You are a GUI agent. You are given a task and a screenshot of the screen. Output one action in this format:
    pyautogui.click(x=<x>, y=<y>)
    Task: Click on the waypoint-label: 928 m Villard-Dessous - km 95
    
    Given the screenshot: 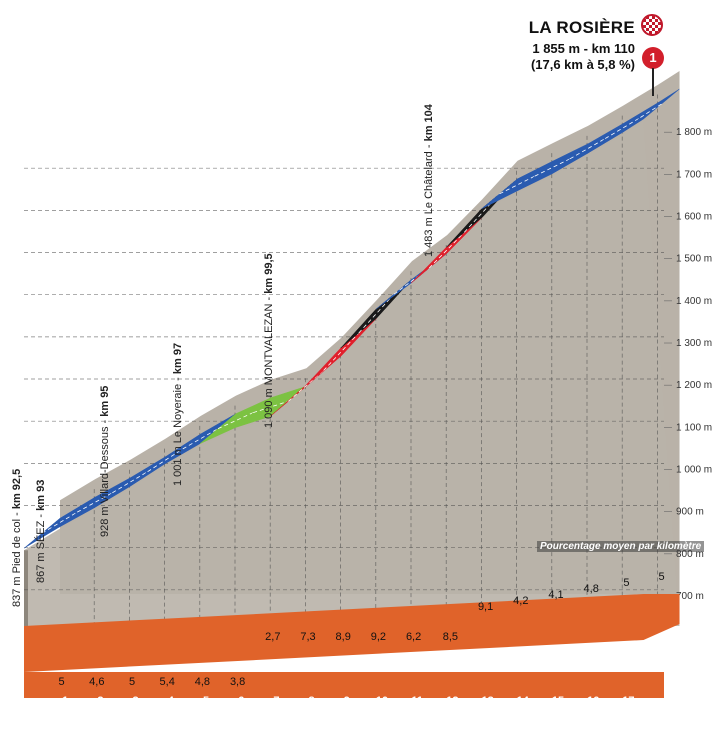 What is the action you would take?
    pyautogui.click(x=105, y=461)
    